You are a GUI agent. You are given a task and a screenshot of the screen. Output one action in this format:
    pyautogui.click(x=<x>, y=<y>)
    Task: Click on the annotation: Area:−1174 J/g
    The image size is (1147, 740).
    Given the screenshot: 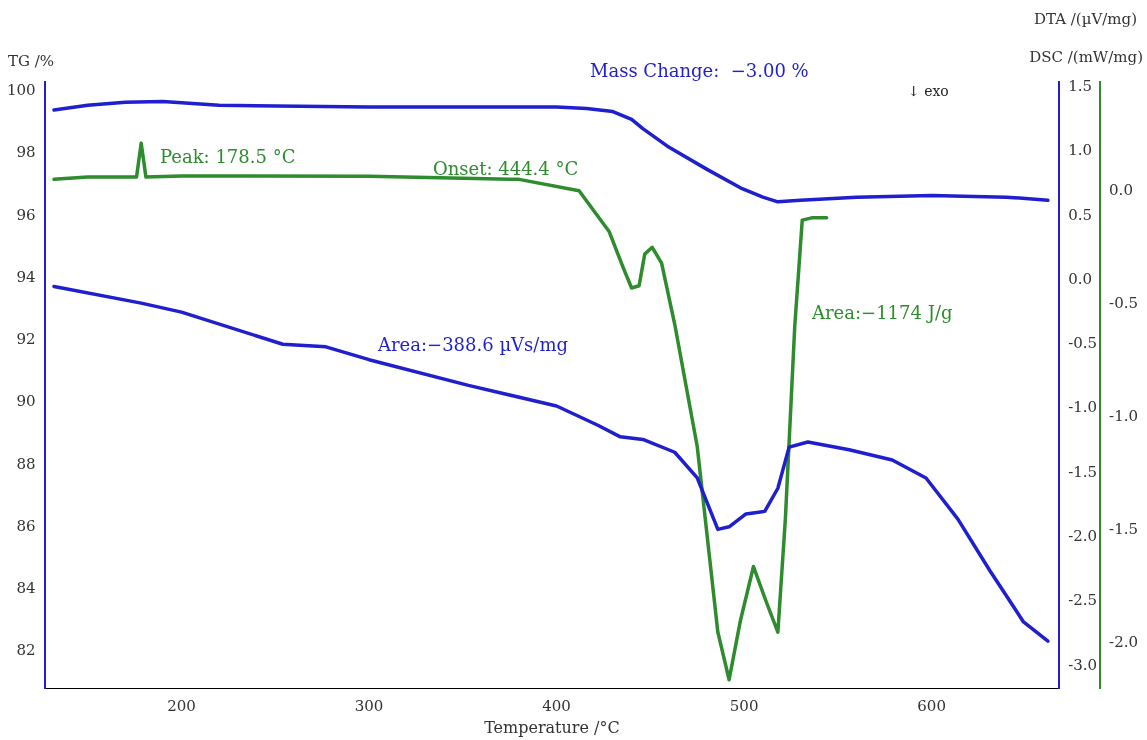 What is the action you would take?
    pyautogui.click(x=882, y=312)
    